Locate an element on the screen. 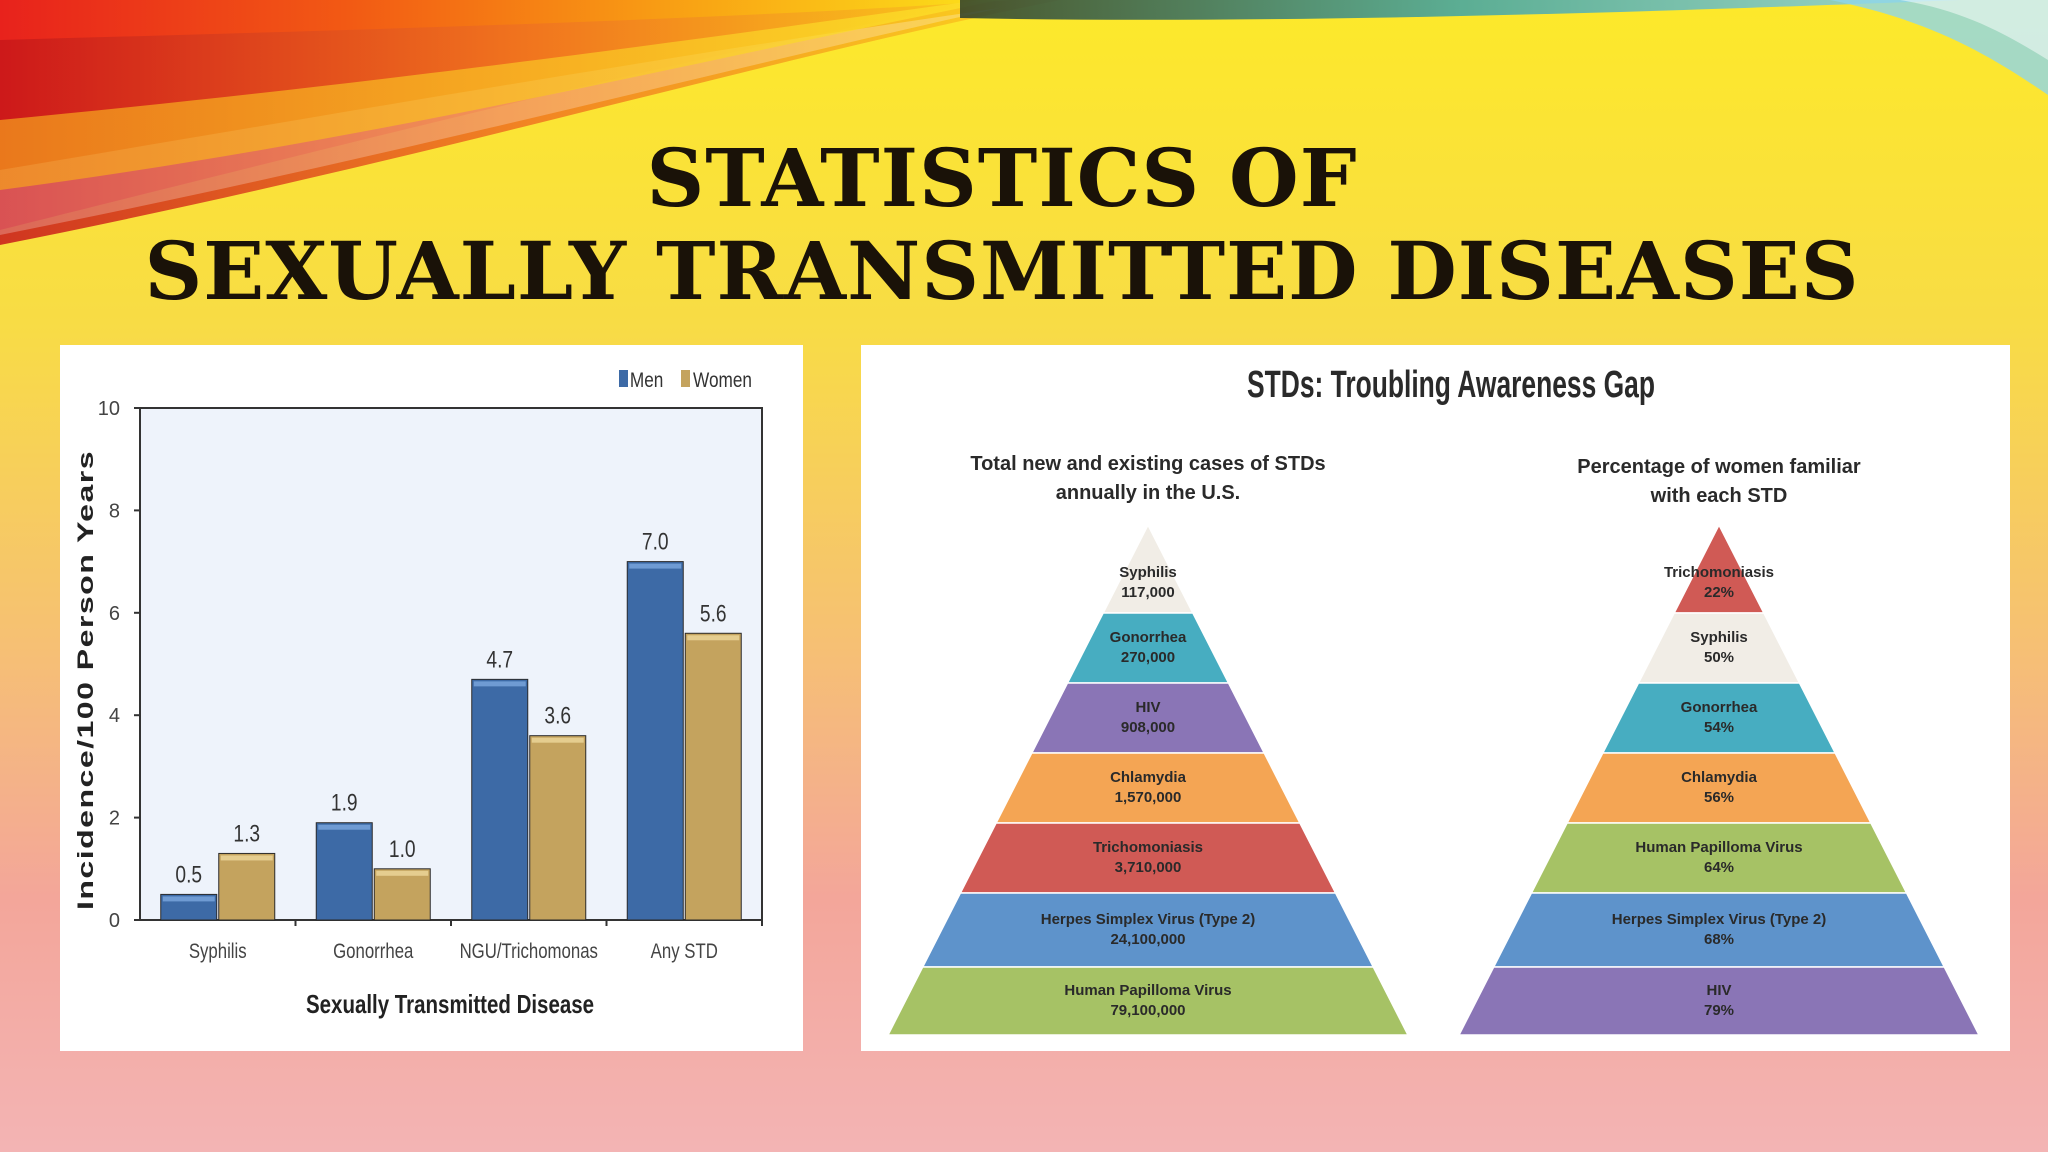 The height and width of the screenshot is (1152, 2048). bar-value-label: 0.5 is located at coordinates (188, 874).